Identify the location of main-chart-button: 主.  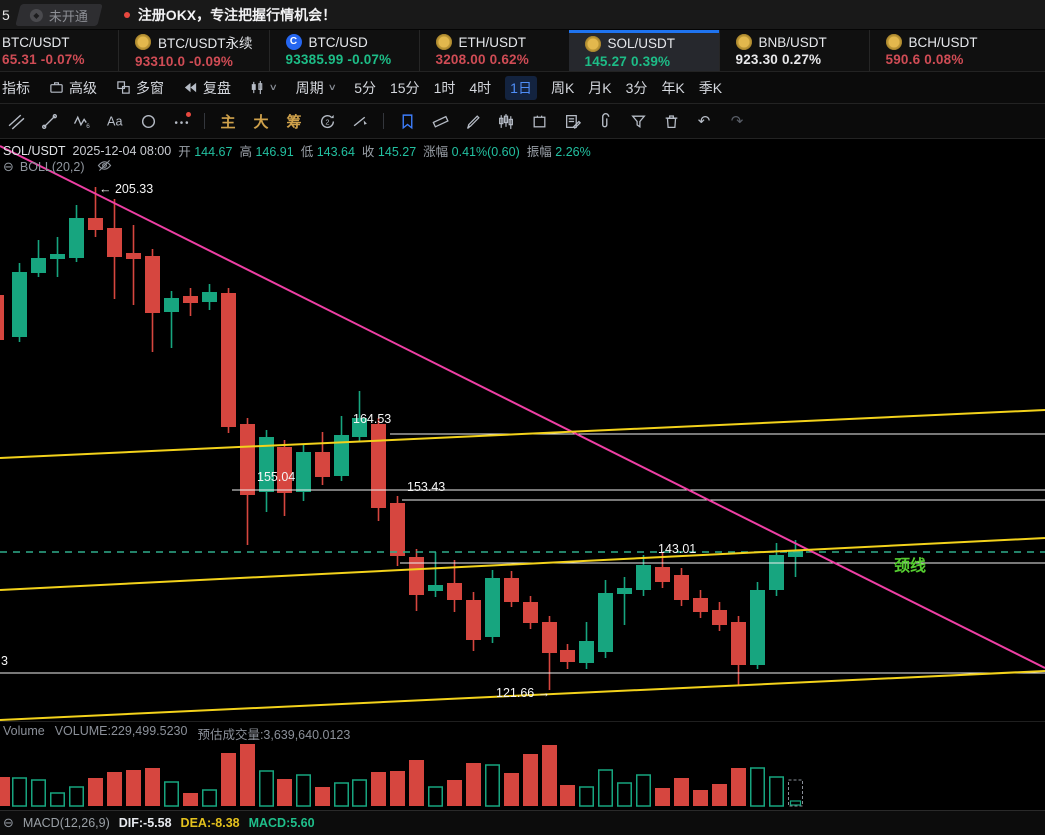
(228, 122).